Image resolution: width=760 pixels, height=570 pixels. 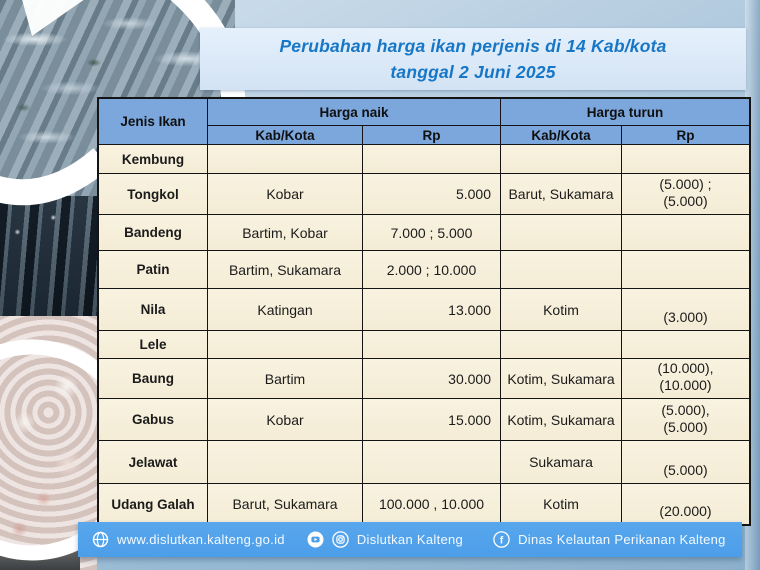 What do you see at coordinates (432, 504) in the screenshot?
I see `cell-naik-rp: 100.000 , 10.000` at bounding box center [432, 504].